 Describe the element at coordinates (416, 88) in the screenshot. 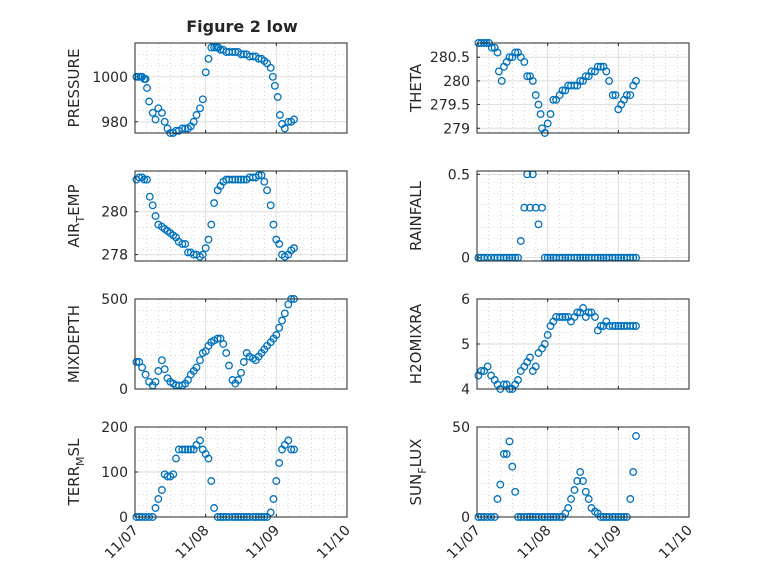

I see `y-axis-label: THETA` at that location.